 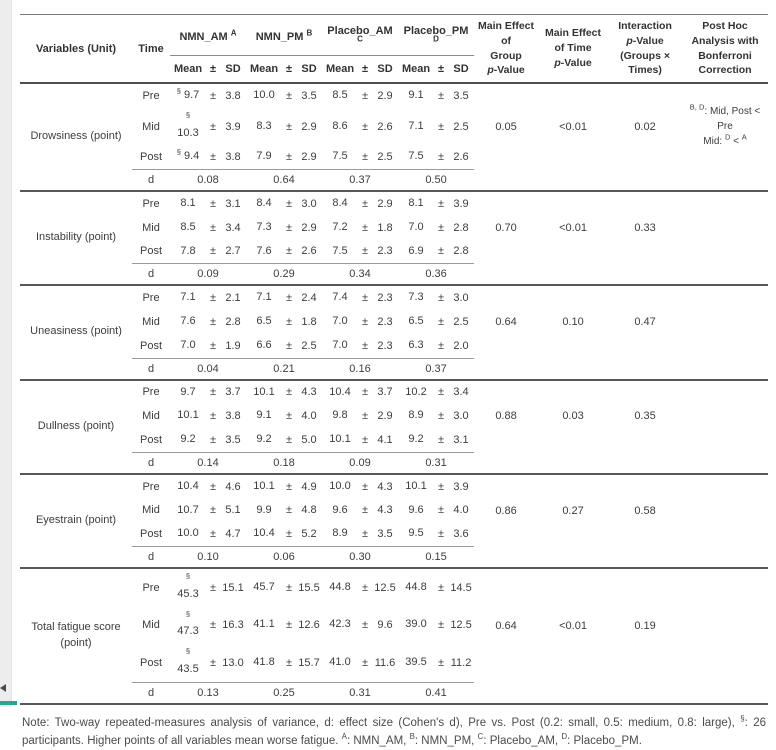 I want to click on d-value: 0.21, so click(x=284, y=369).